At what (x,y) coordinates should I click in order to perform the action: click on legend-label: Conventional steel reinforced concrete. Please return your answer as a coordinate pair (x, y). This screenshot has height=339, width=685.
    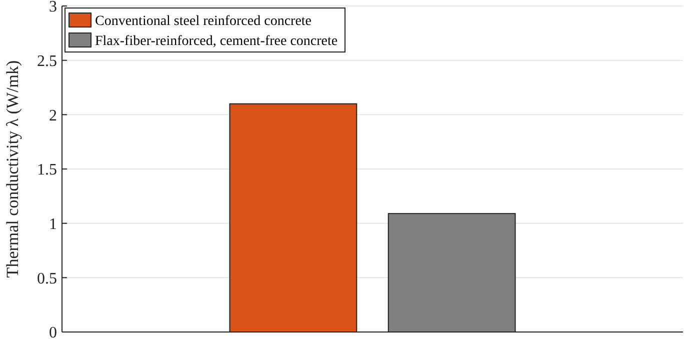
    Looking at the image, I should click on (203, 21).